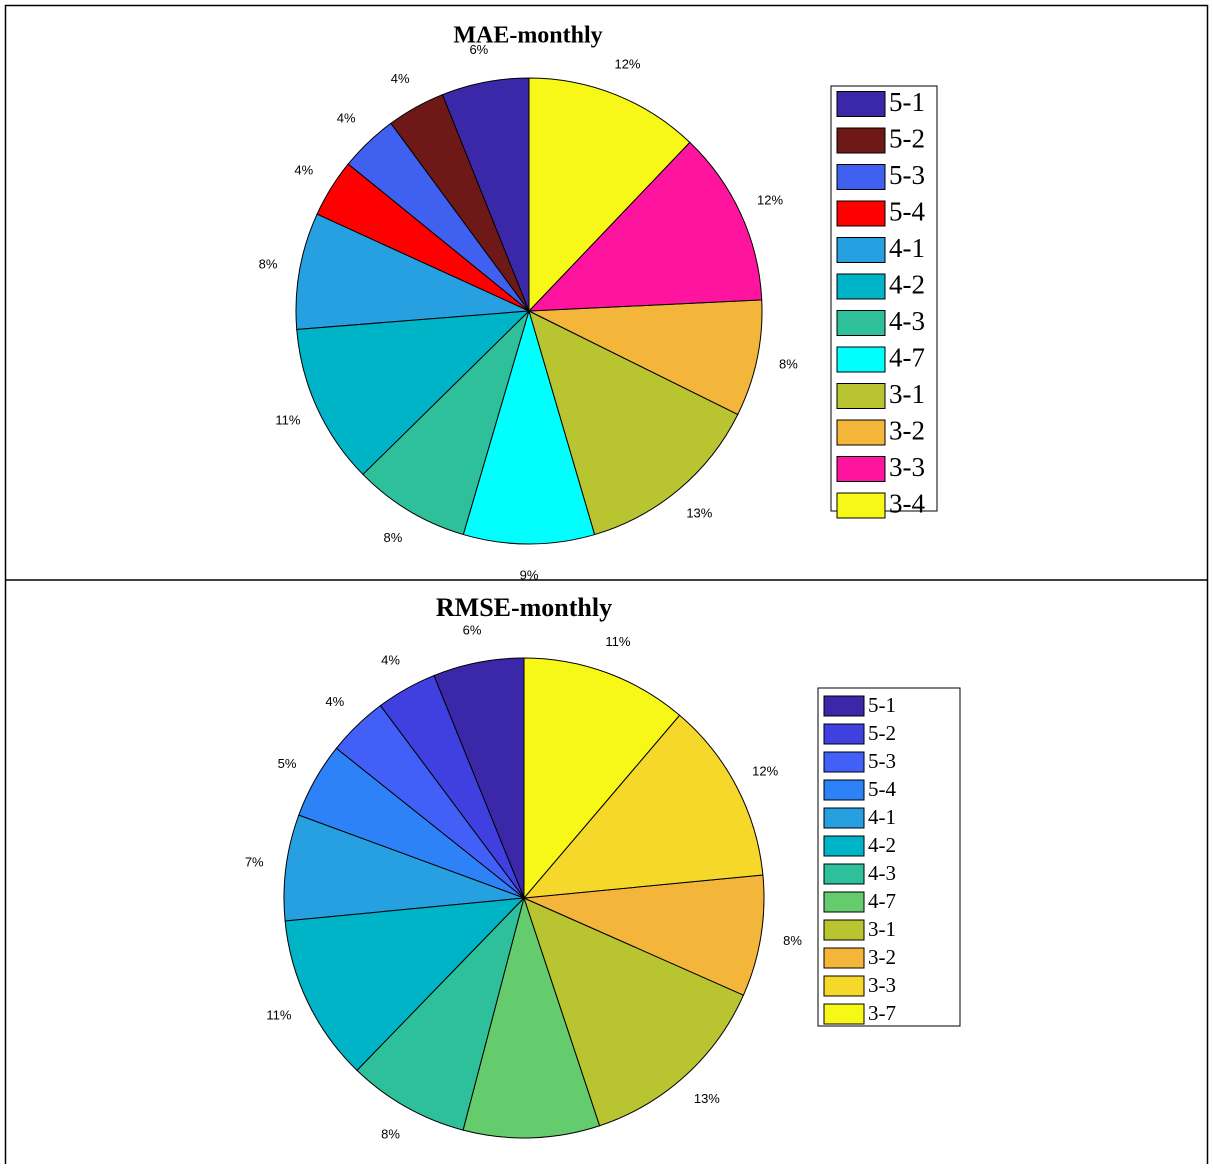 The width and height of the screenshot is (1213, 1169). I want to click on slice-label: 5%, so click(287, 763).